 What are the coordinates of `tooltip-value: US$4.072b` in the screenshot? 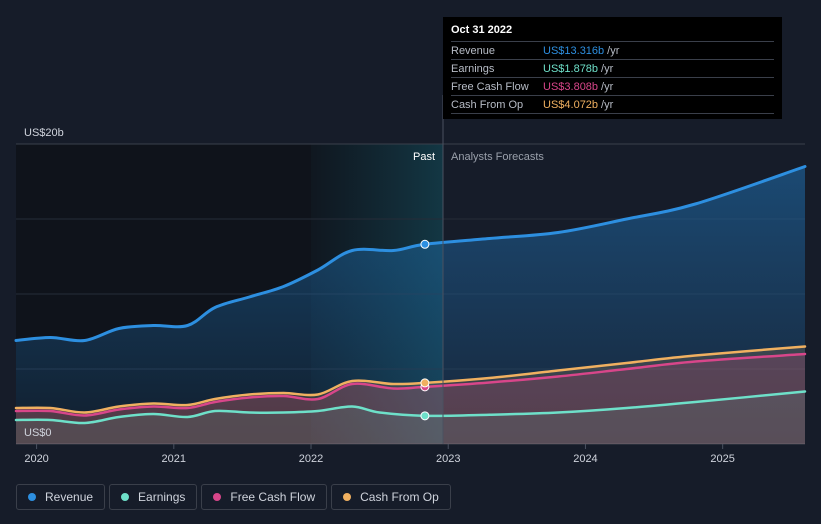 It's located at (571, 104).